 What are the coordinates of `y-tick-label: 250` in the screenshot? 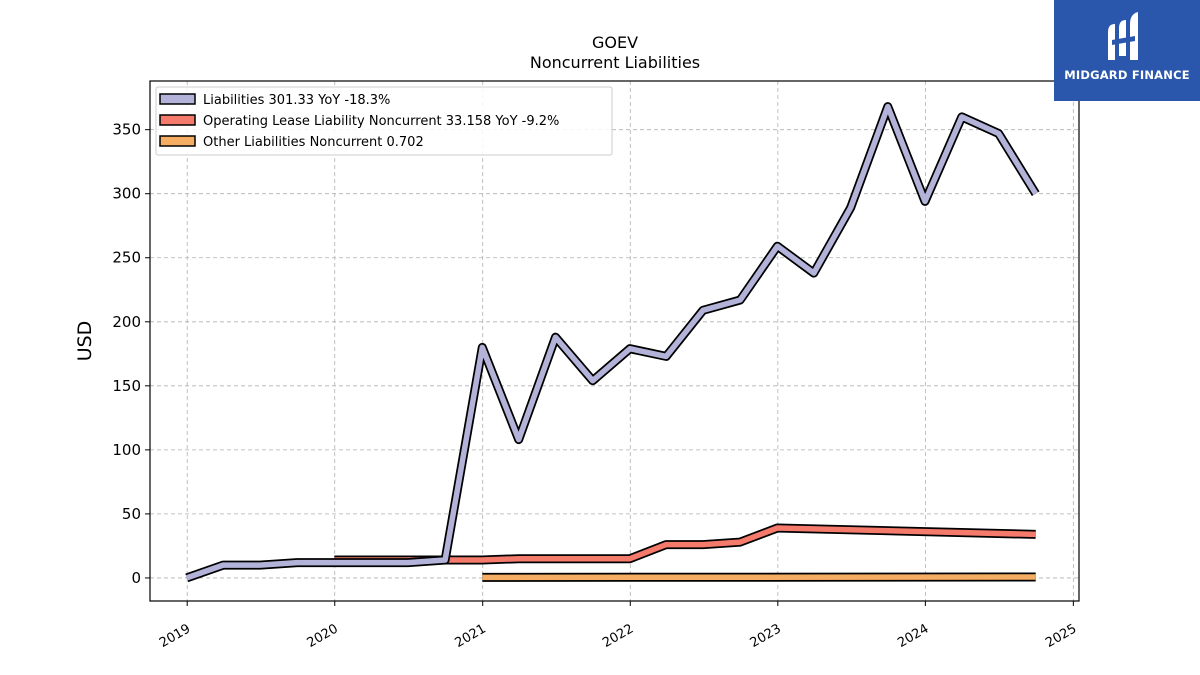 It's located at (126, 258).